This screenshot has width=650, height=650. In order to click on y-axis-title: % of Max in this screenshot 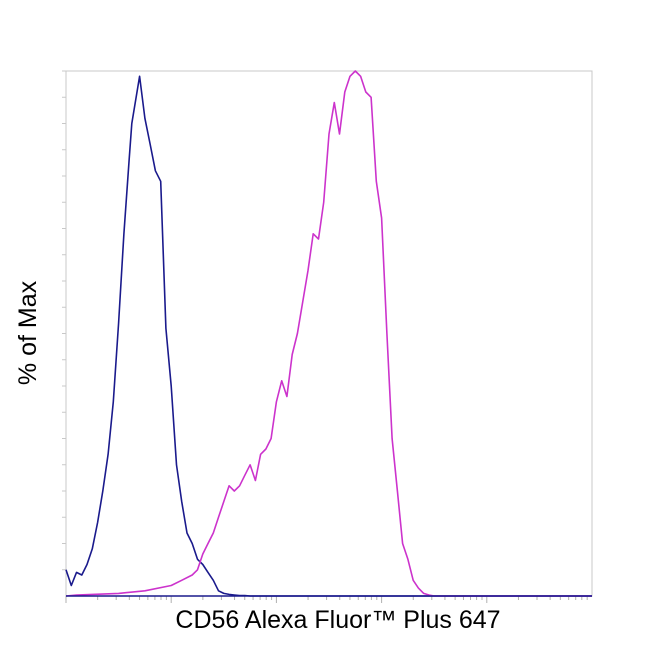, I will do `click(28, 332)`.